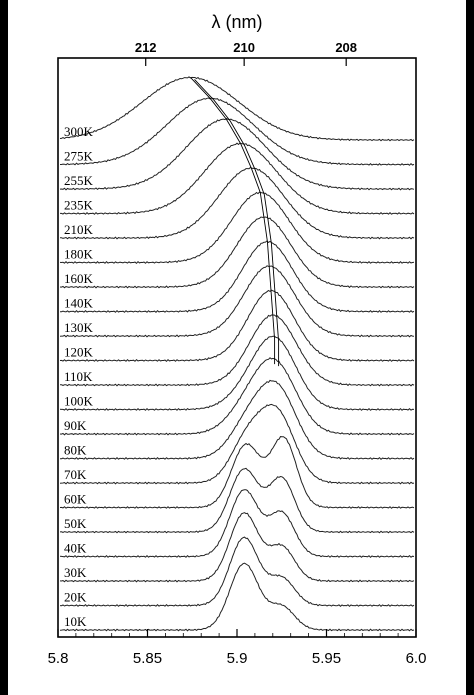  I want to click on series-label-80K: 80K, so click(75, 450).